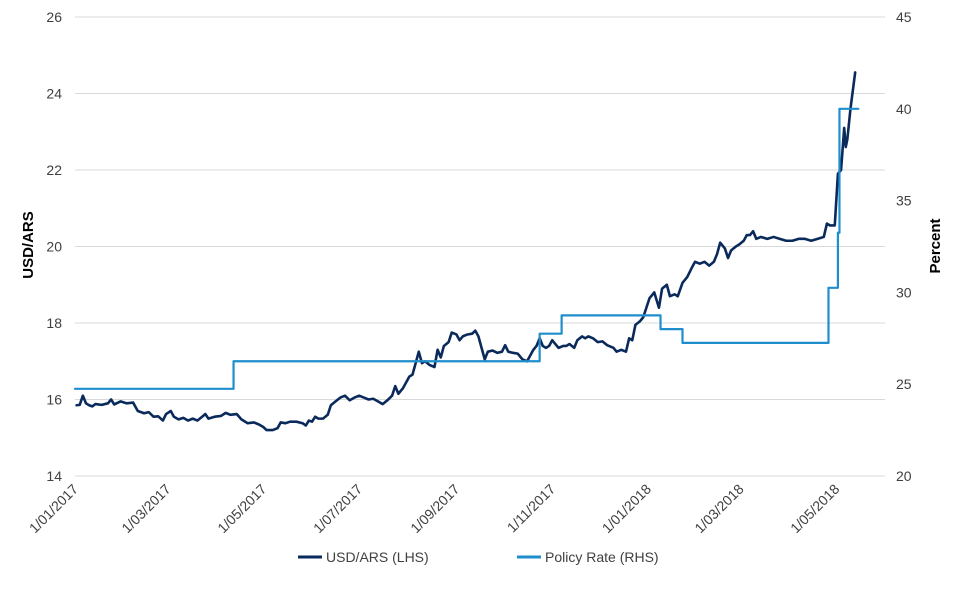 Image resolution: width=960 pixels, height=600 pixels. I want to click on right-axis-ticks: 20 25 30 35 40 45, so click(904, 246).